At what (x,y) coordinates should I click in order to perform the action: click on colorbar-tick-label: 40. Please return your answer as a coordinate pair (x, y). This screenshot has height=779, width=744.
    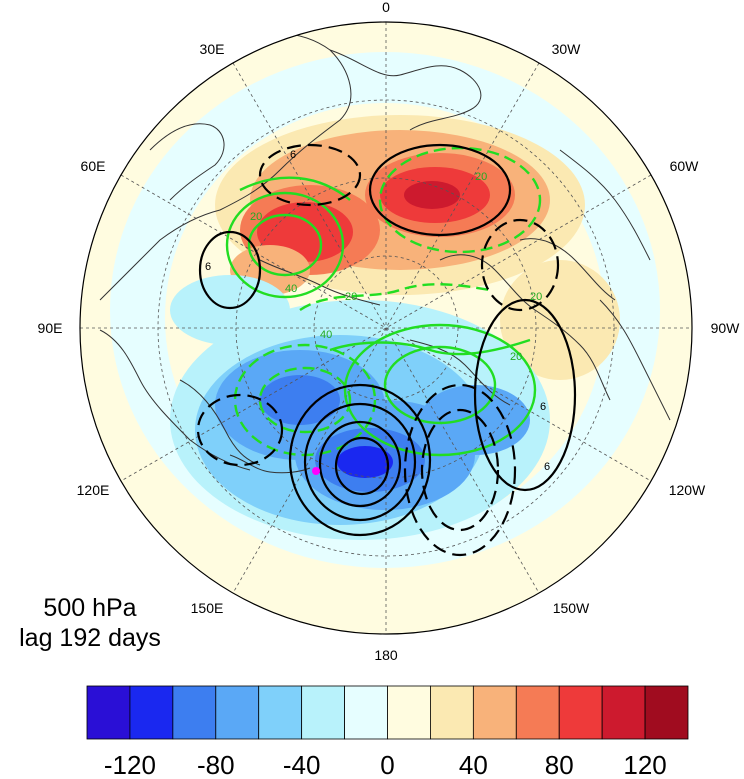
    Looking at the image, I should click on (473, 764).